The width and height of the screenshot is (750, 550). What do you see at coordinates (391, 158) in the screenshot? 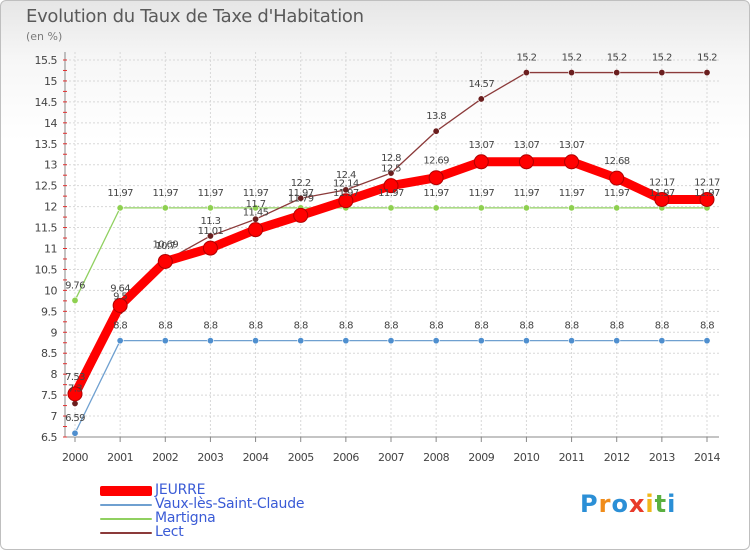
I see `data-label-lect: 12.8` at bounding box center [391, 158].